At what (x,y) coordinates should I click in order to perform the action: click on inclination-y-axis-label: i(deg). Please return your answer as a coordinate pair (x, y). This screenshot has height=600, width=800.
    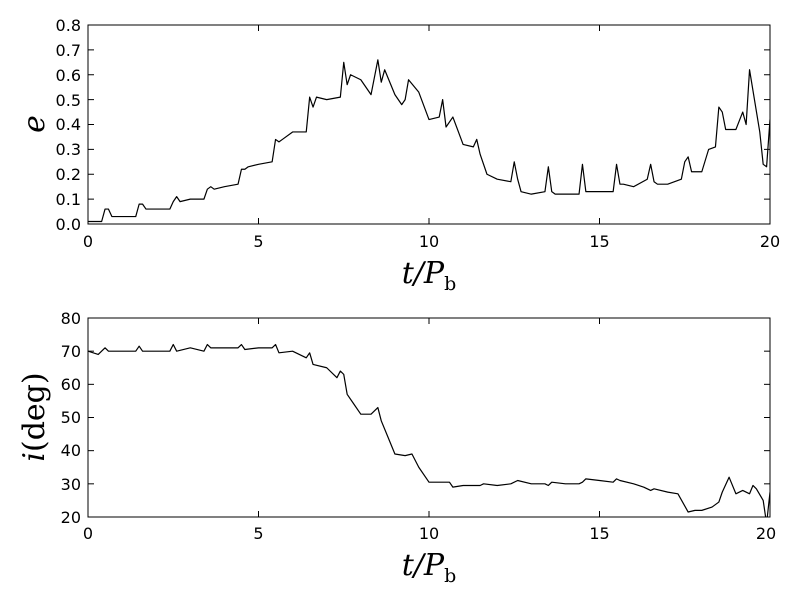
    Looking at the image, I should click on (34, 416).